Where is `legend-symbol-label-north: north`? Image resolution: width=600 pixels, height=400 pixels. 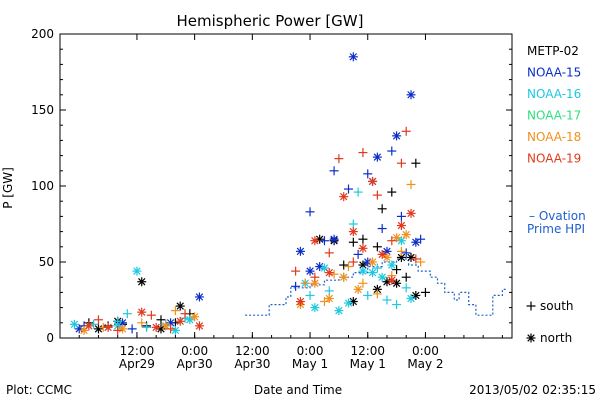
legend-symbol-label-north: north is located at coordinates (556, 338).